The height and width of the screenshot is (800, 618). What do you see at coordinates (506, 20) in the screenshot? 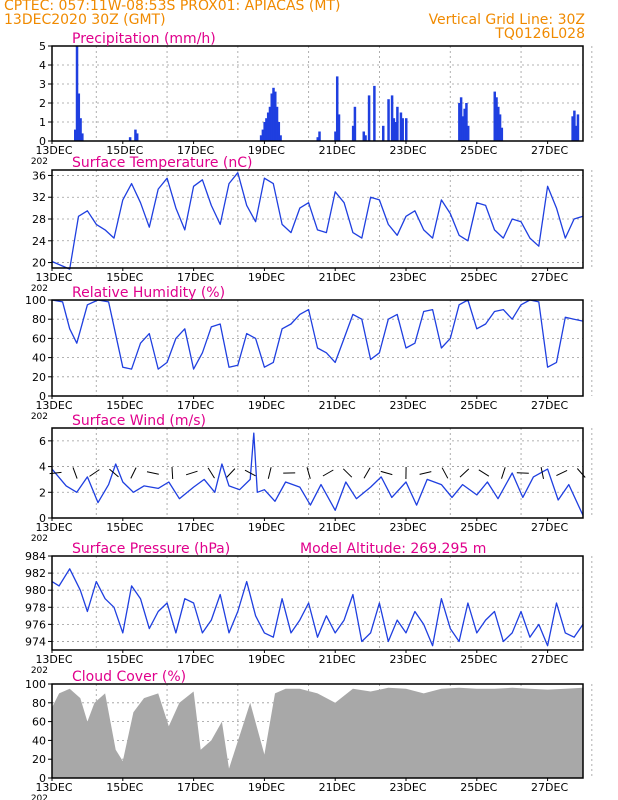
I see `header-grid-line: Vertical Grid Line: 30Z` at bounding box center [506, 20].